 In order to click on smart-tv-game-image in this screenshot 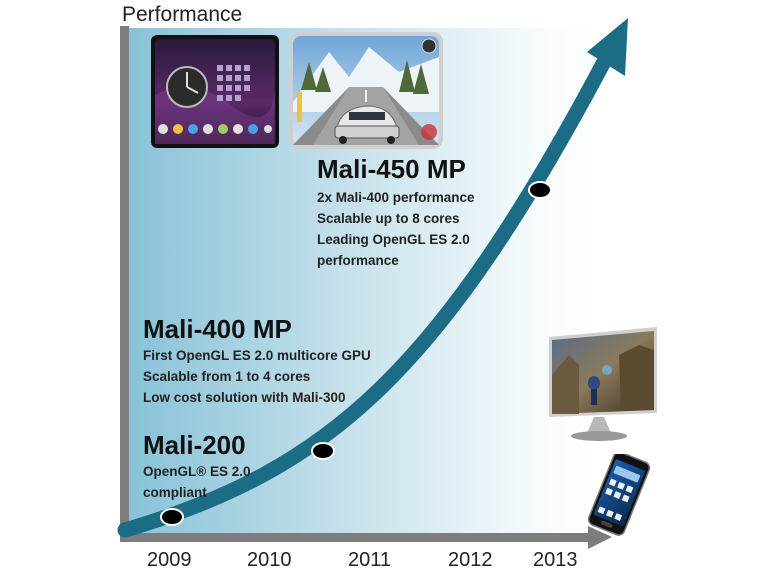, I will do `click(603, 384)`.